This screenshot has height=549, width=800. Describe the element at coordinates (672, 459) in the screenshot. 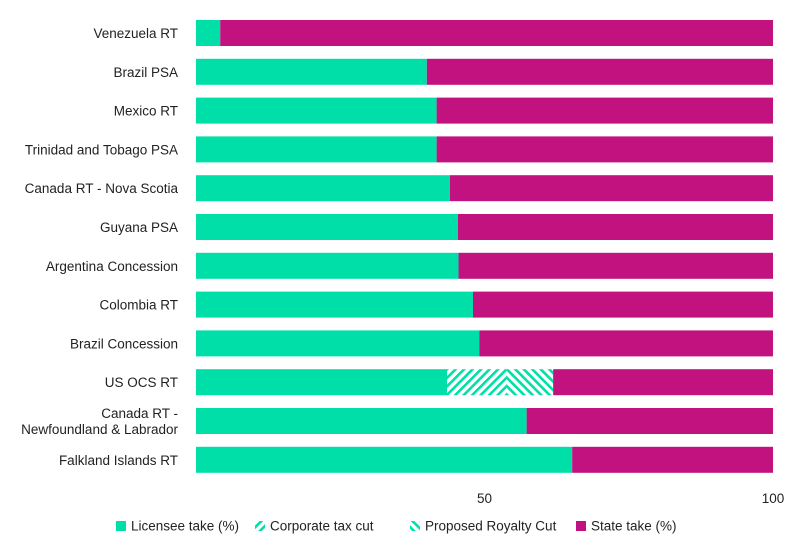

I see `bar-state-falkland-islands-rt` at that location.